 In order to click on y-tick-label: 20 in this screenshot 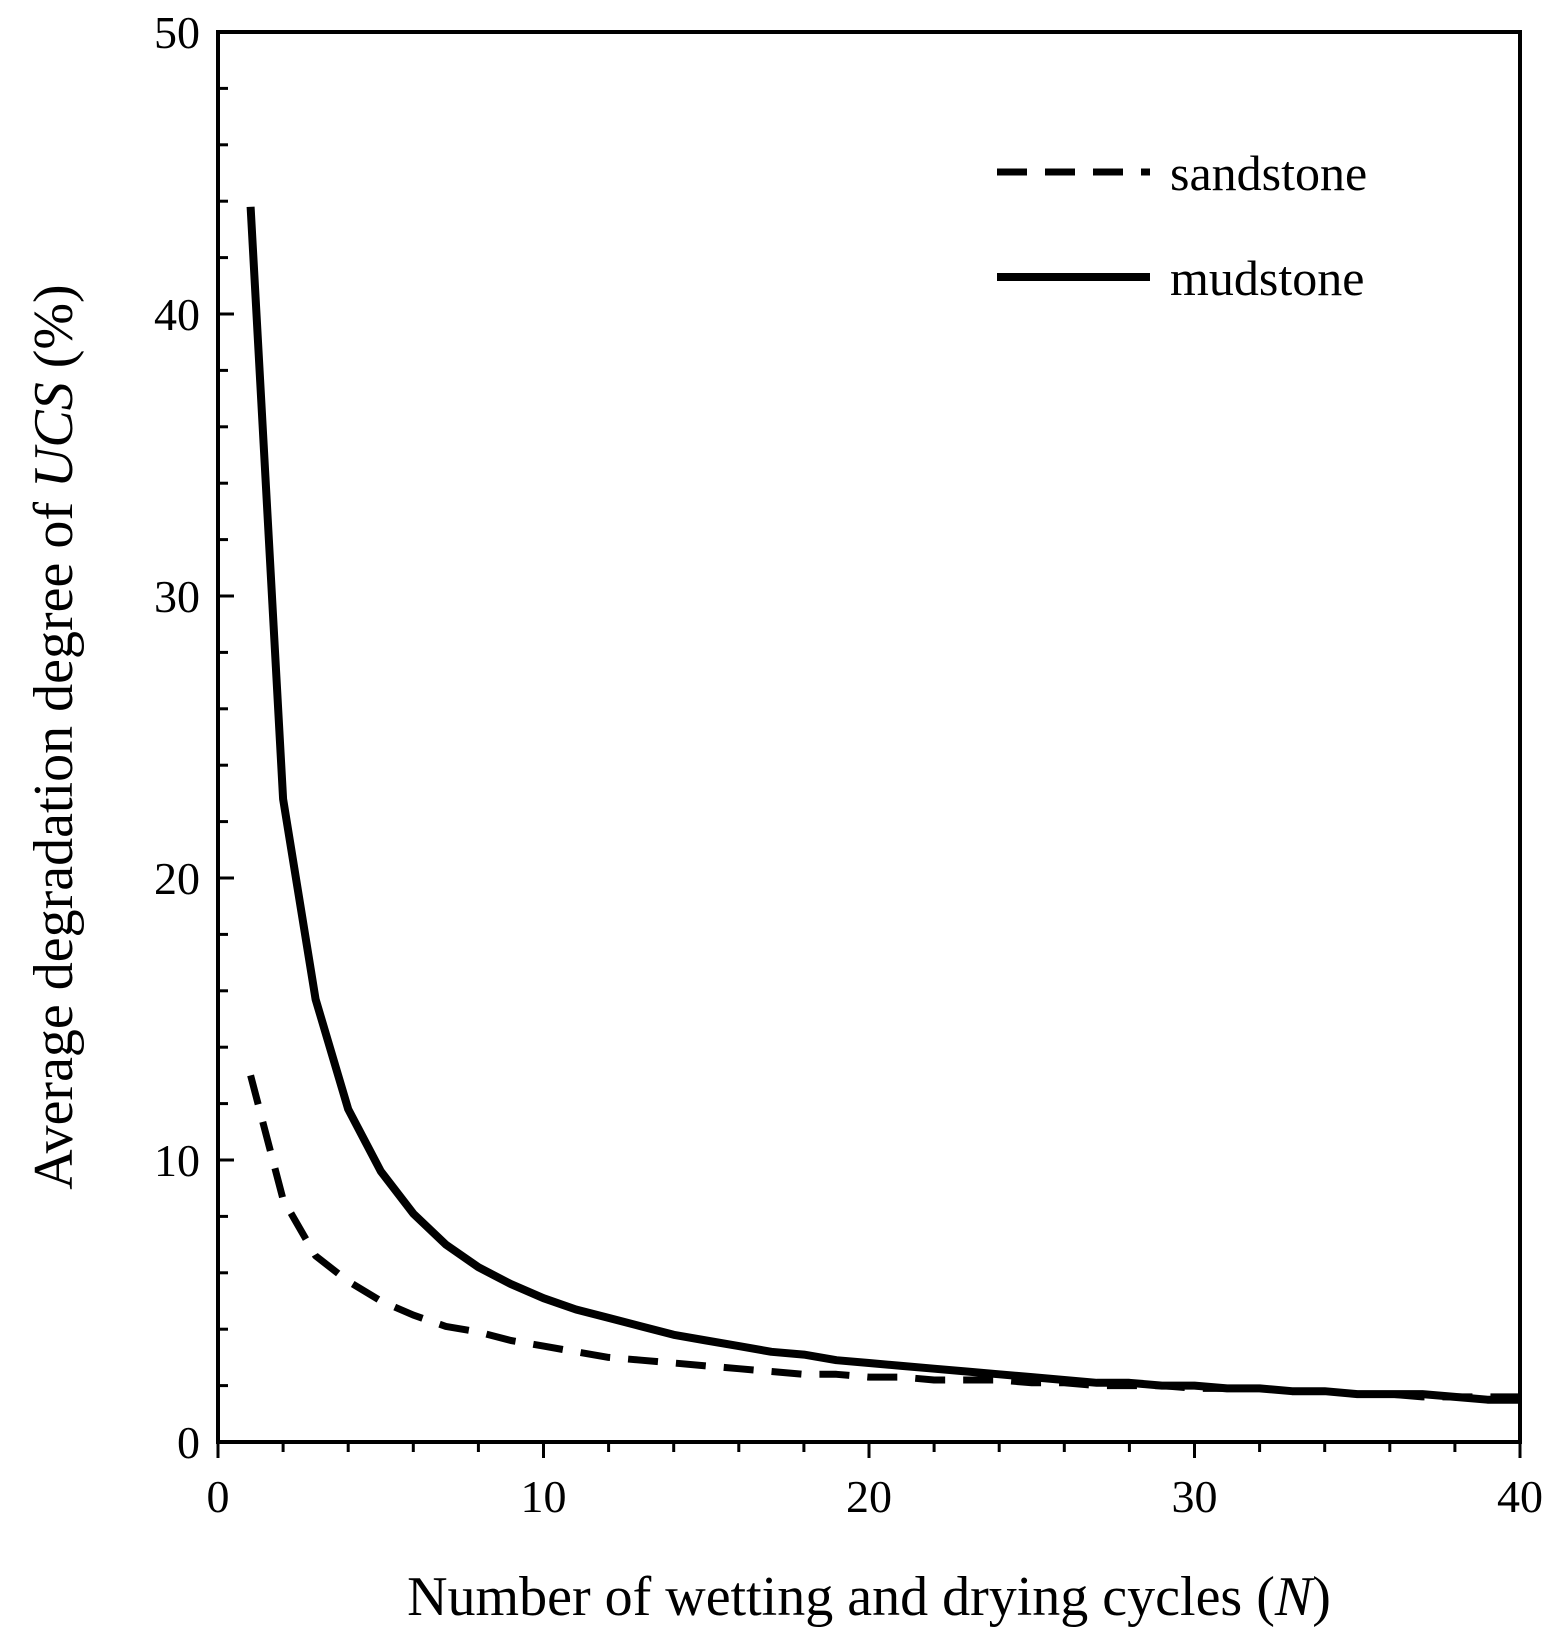, I will do `click(177, 878)`.